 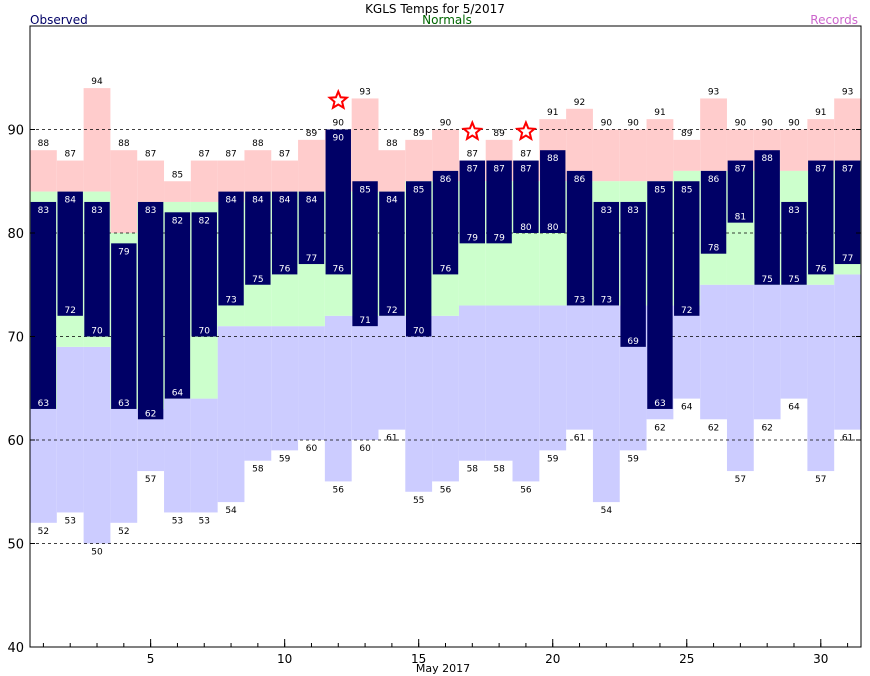 What do you see at coordinates (686, 659) in the screenshot?
I see `x-tick-label: 25` at bounding box center [686, 659].